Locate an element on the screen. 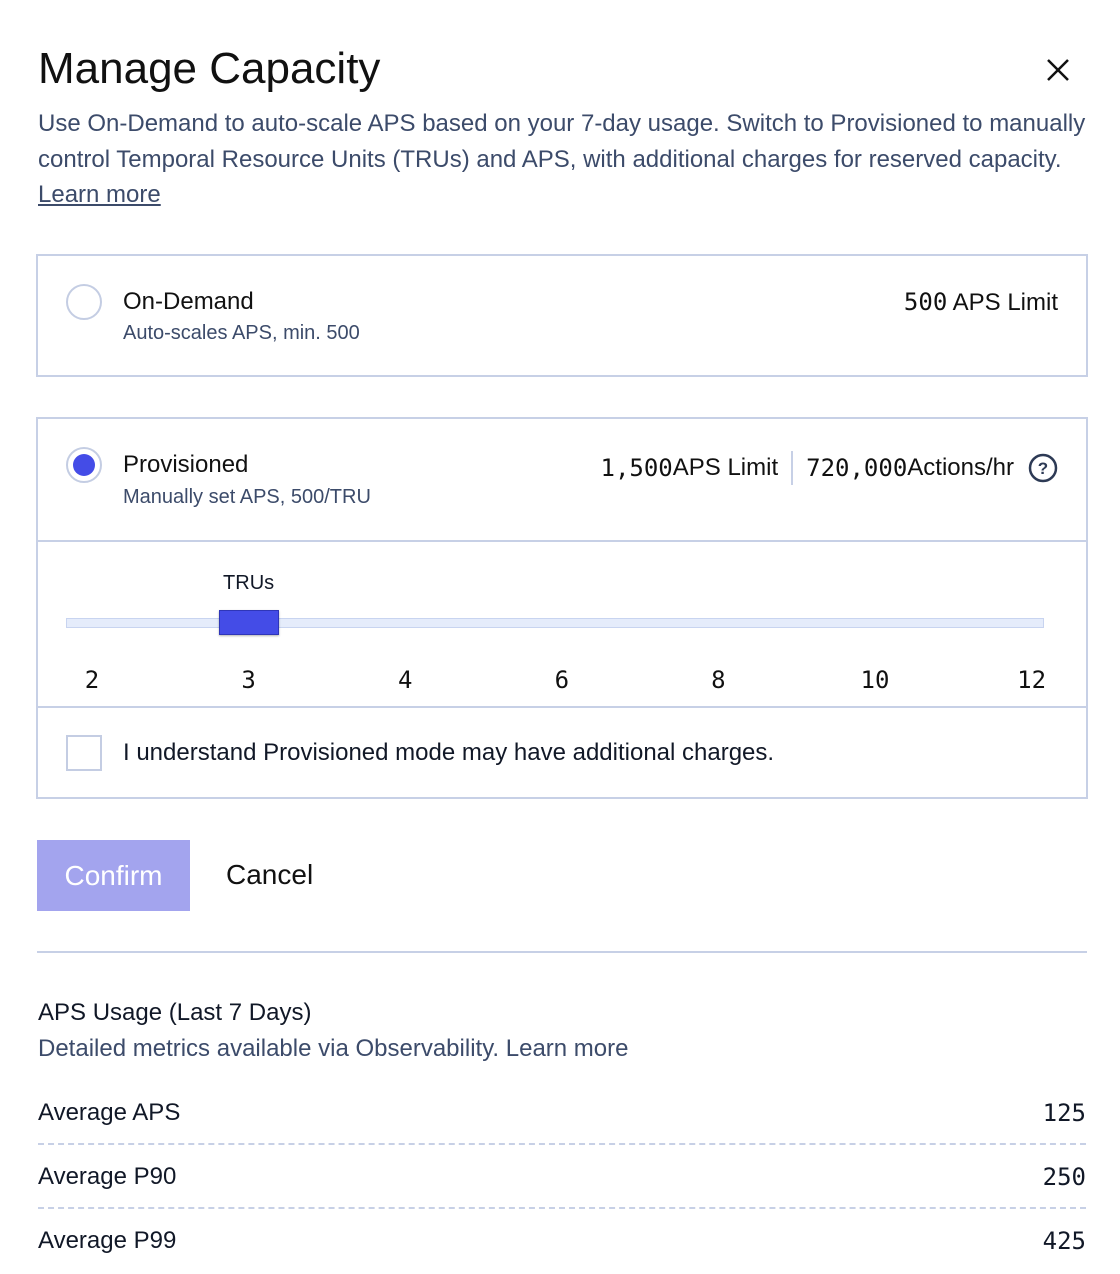 The width and height of the screenshot is (1120, 1274). close-x-icon is located at coordinates (1058, 70).